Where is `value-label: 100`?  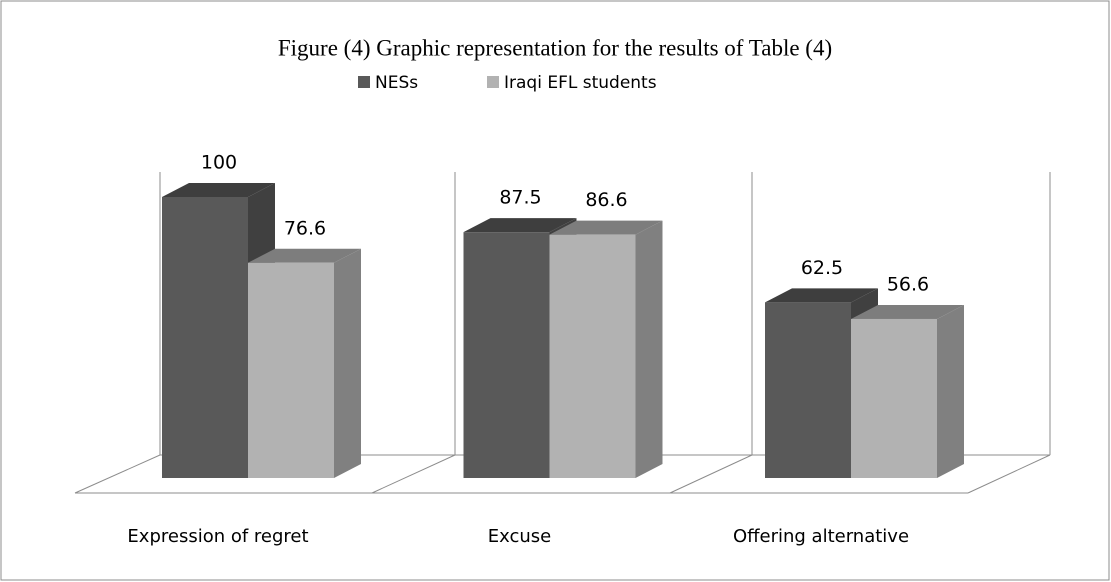 value-label: 100 is located at coordinates (219, 163).